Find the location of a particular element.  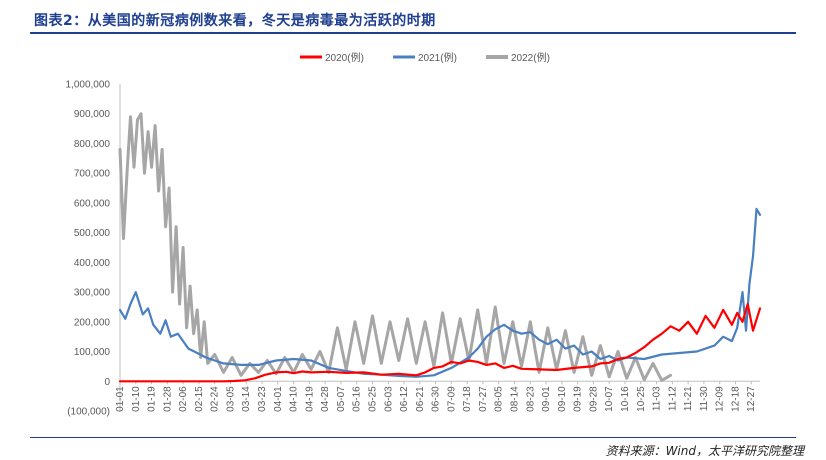

x-tick-label: 01-01 is located at coordinates (120, 399).